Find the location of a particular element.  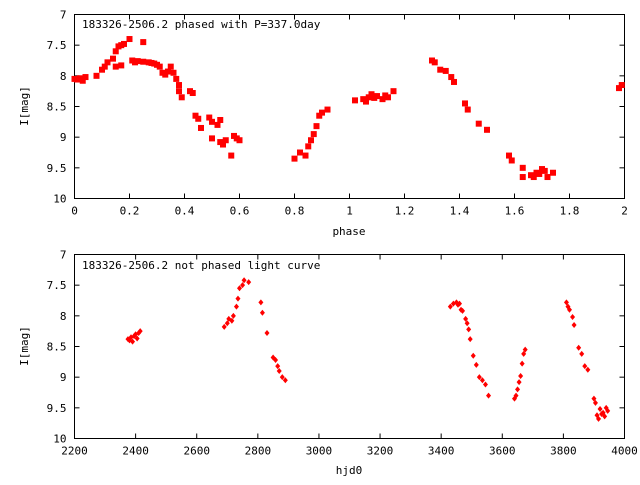

phased-y-tick-label: 10 is located at coordinates (59, 199).